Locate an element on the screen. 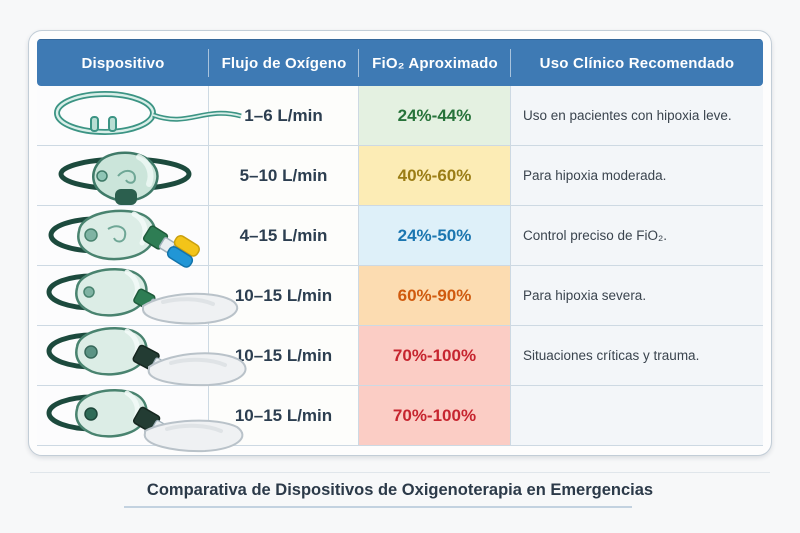 The image size is (800, 533). table-row-6-device is located at coordinates (140, 419).